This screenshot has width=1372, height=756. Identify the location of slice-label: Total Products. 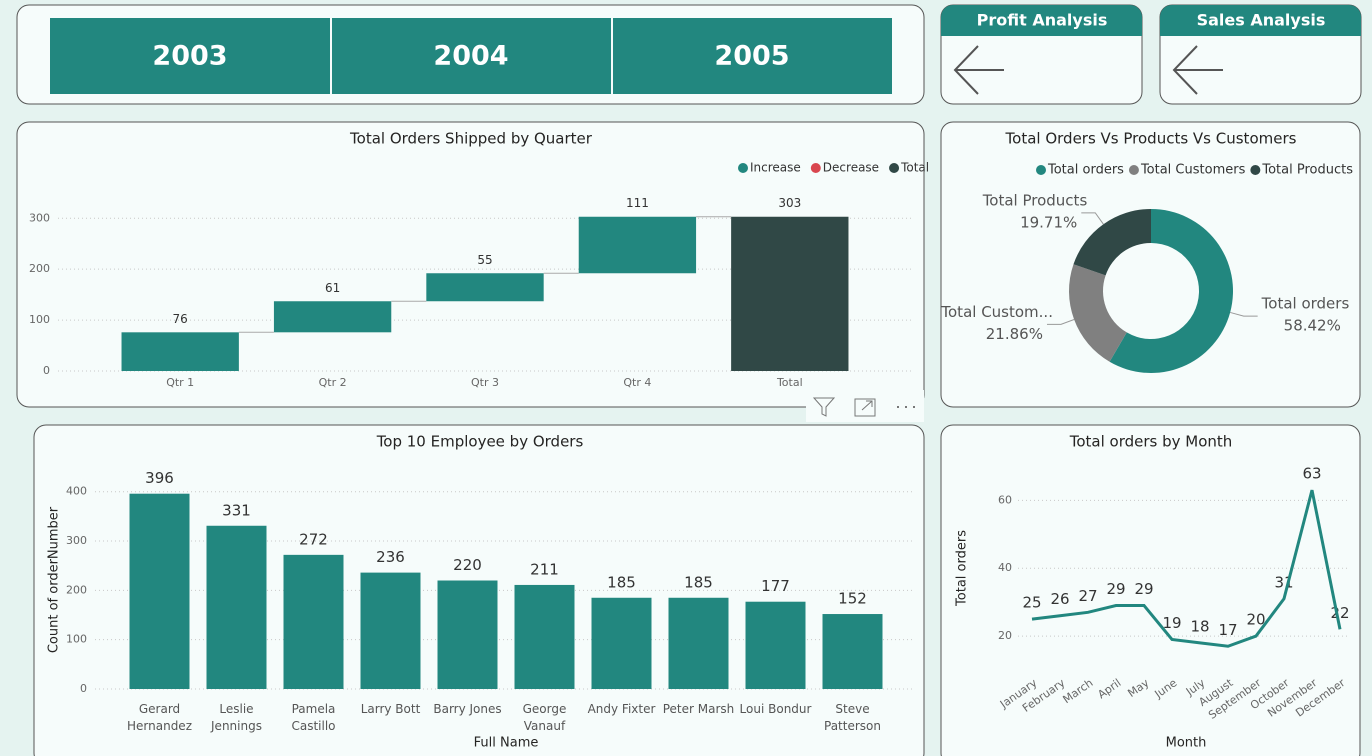
(1035, 200).